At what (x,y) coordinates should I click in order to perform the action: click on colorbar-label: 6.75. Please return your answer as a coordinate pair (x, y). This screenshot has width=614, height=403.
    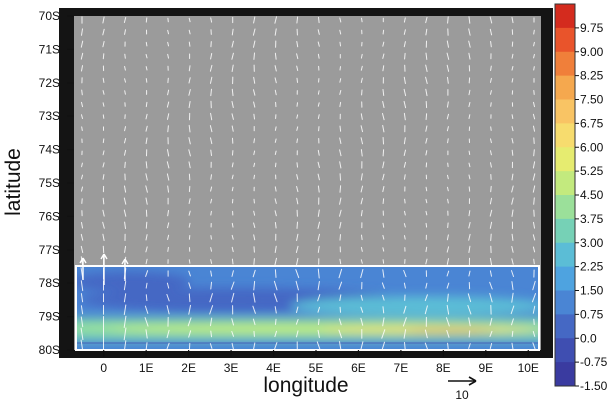
    Looking at the image, I should click on (592, 123).